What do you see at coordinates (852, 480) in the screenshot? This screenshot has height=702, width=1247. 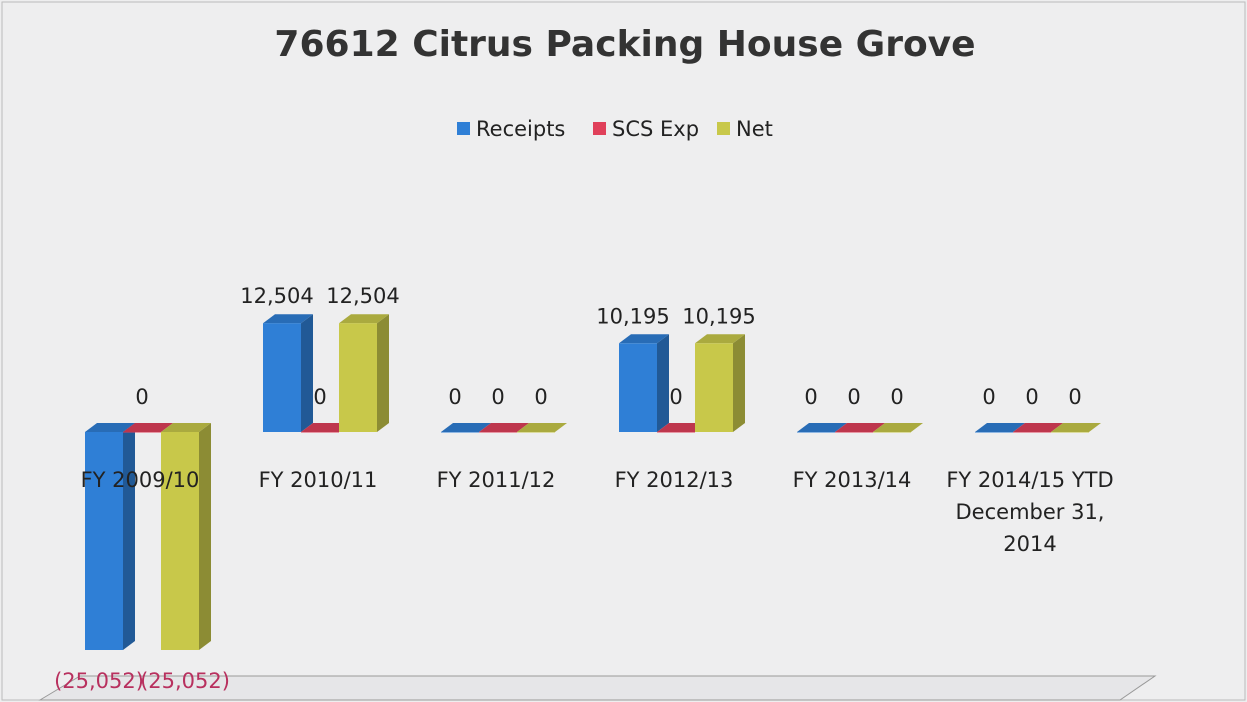 I see `x-tick-label: FY 2013/14` at bounding box center [852, 480].